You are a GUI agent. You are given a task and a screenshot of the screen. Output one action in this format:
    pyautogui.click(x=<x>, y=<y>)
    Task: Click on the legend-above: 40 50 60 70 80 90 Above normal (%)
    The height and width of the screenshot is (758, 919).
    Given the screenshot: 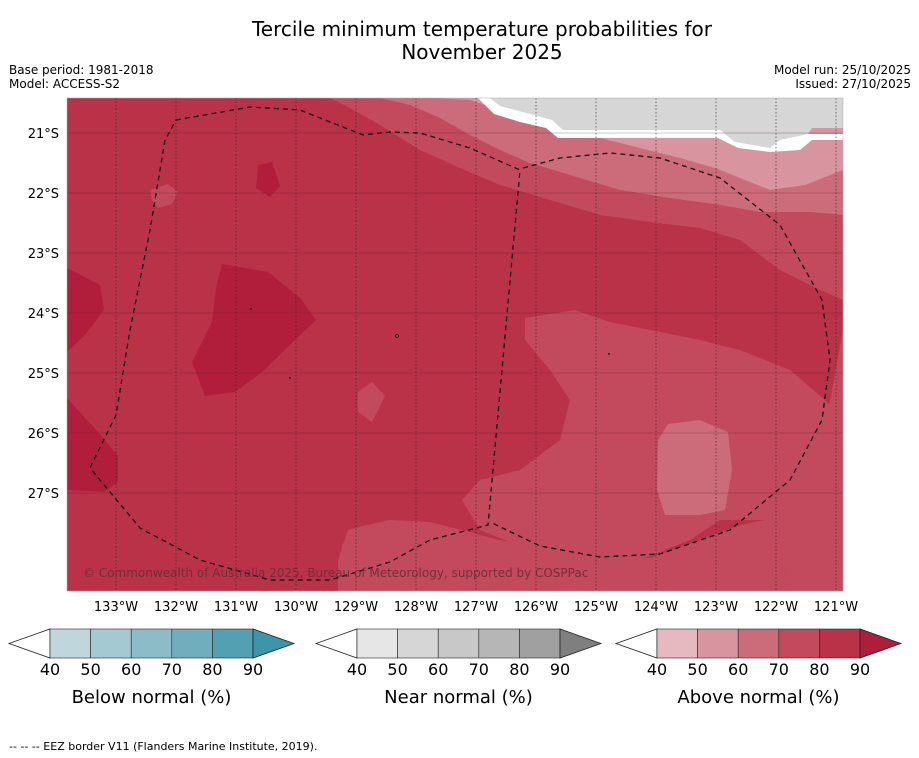 What is the action you would take?
    pyautogui.click(x=758, y=668)
    